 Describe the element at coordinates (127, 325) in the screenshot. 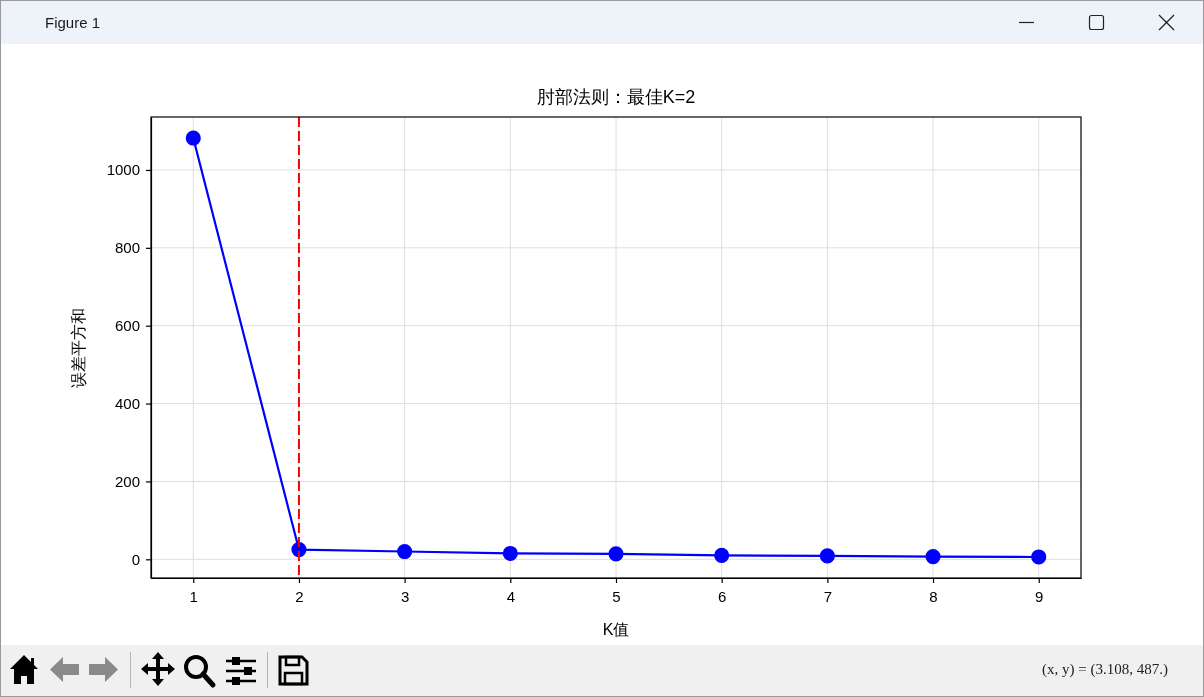

I see `y-tick-label: 600` at that location.